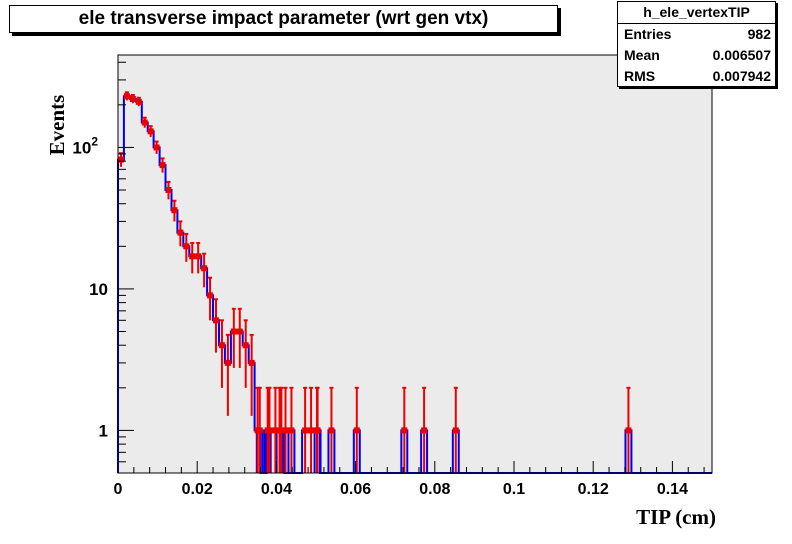  What do you see at coordinates (276, 489) in the screenshot?
I see `x-tick-label: 0.04` at bounding box center [276, 489].